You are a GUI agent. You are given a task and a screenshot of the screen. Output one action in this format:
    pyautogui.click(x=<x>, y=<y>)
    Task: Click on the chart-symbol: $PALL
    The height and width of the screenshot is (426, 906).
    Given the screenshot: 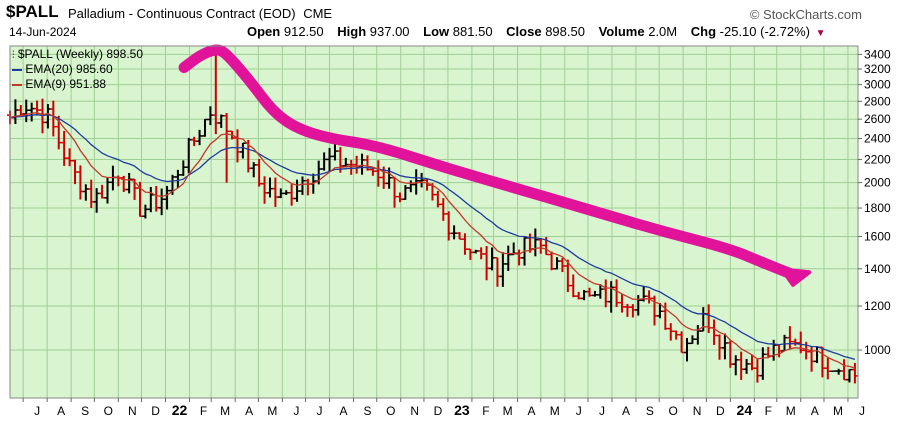 What is the action you would take?
    pyautogui.click(x=32, y=11)
    